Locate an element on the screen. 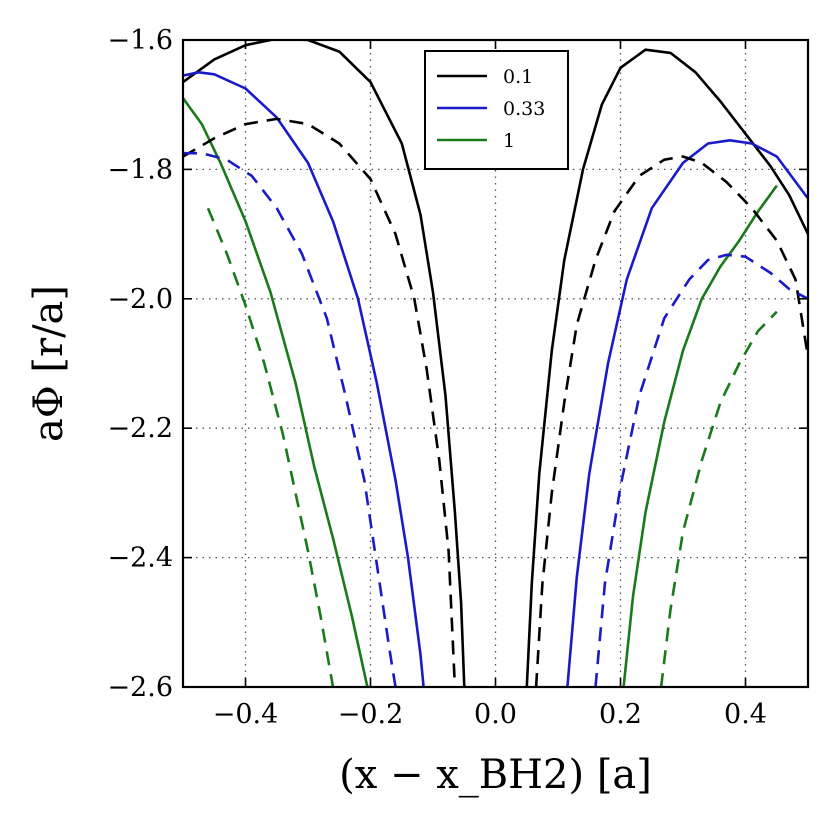  x-axis-label: (x − x_BH2) [a] is located at coordinates (495, 775).